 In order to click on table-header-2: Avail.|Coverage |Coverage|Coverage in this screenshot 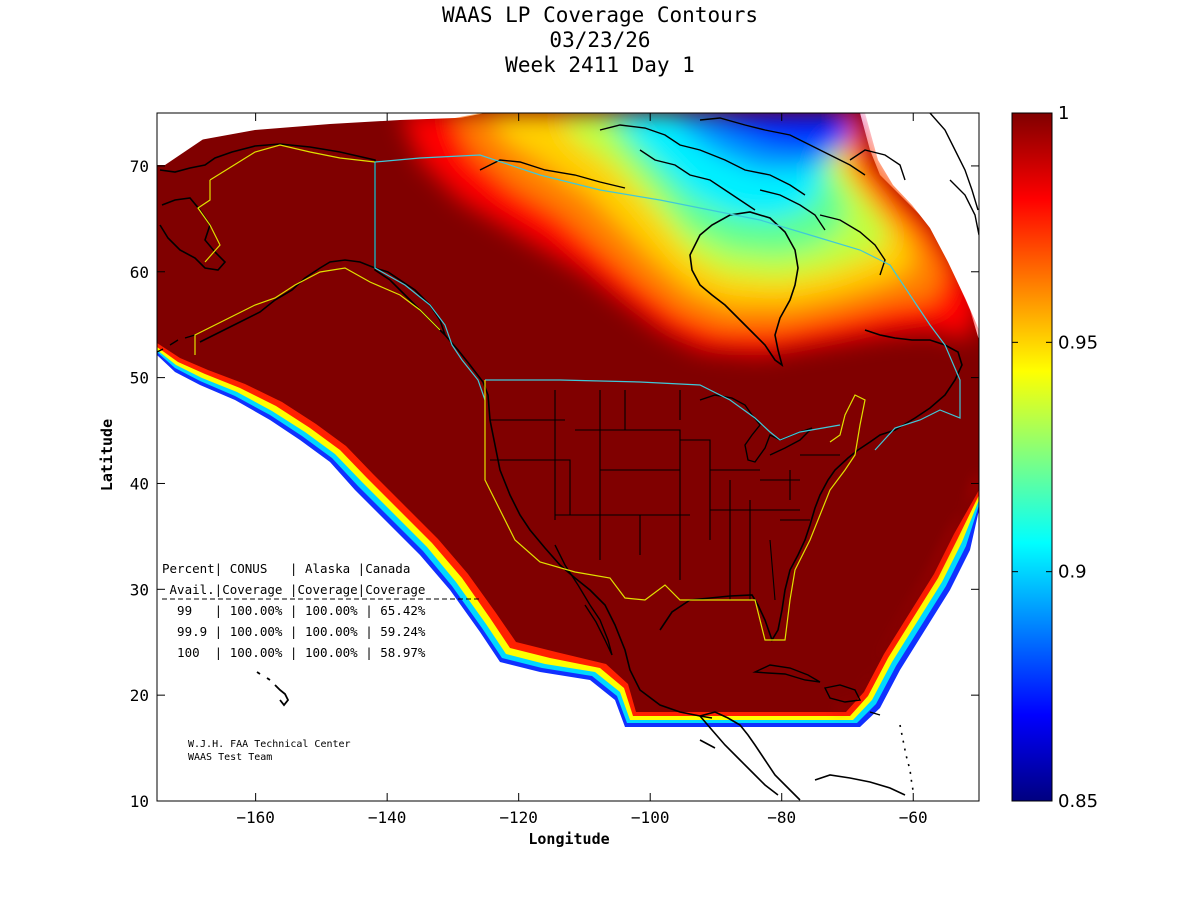, I will do `click(293, 589)`.